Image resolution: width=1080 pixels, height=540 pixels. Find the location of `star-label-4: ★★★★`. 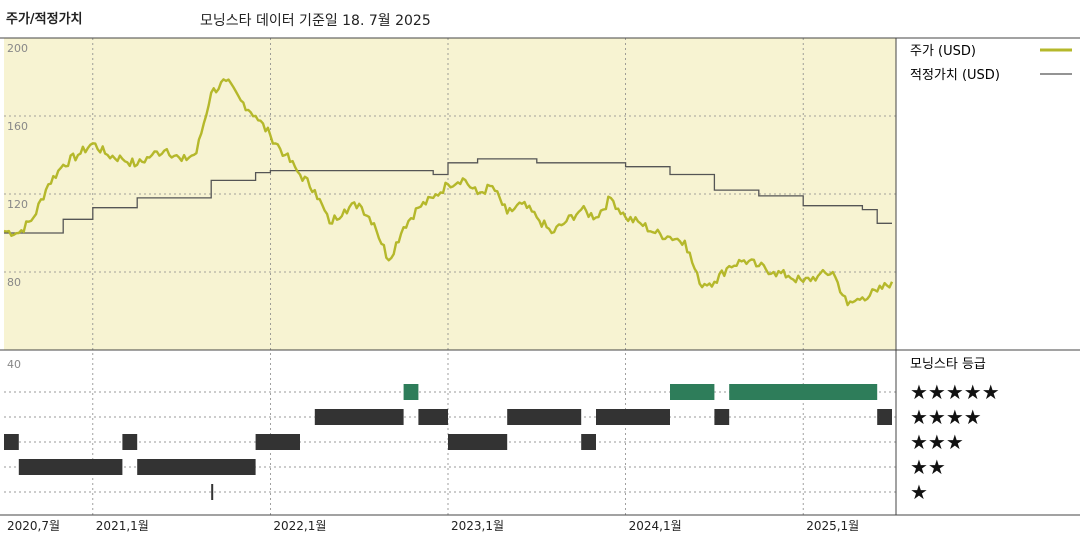

star-label-4: ★★★★ is located at coordinates (946, 417).